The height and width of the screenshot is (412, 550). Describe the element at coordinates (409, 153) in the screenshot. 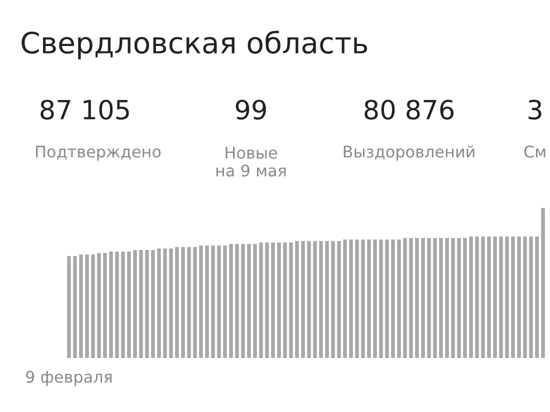

I see `text: Выздоровлений` at that location.